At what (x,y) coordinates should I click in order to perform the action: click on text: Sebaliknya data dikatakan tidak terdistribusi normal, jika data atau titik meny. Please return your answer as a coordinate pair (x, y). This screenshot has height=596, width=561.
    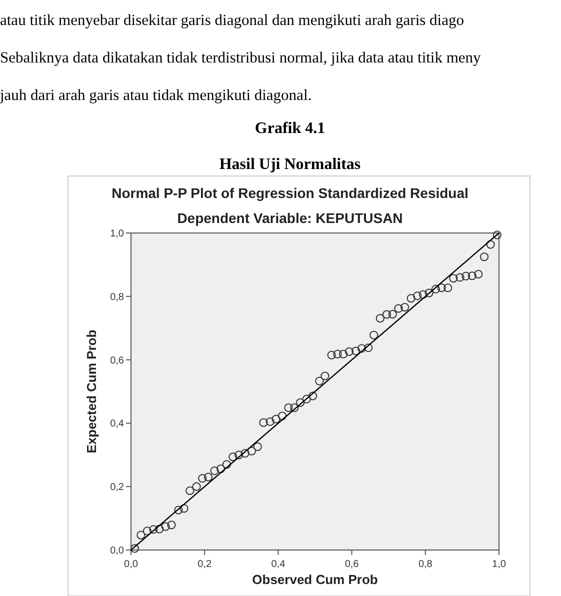
    Looking at the image, I should click on (241, 58).